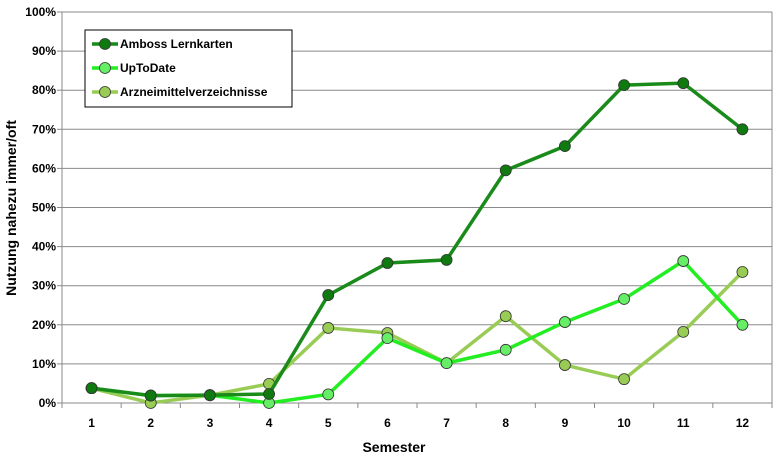 This screenshot has height=465, width=774. Describe the element at coordinates (328, 423) in the screenshot. I see `x-tick-label: 5` at that location.